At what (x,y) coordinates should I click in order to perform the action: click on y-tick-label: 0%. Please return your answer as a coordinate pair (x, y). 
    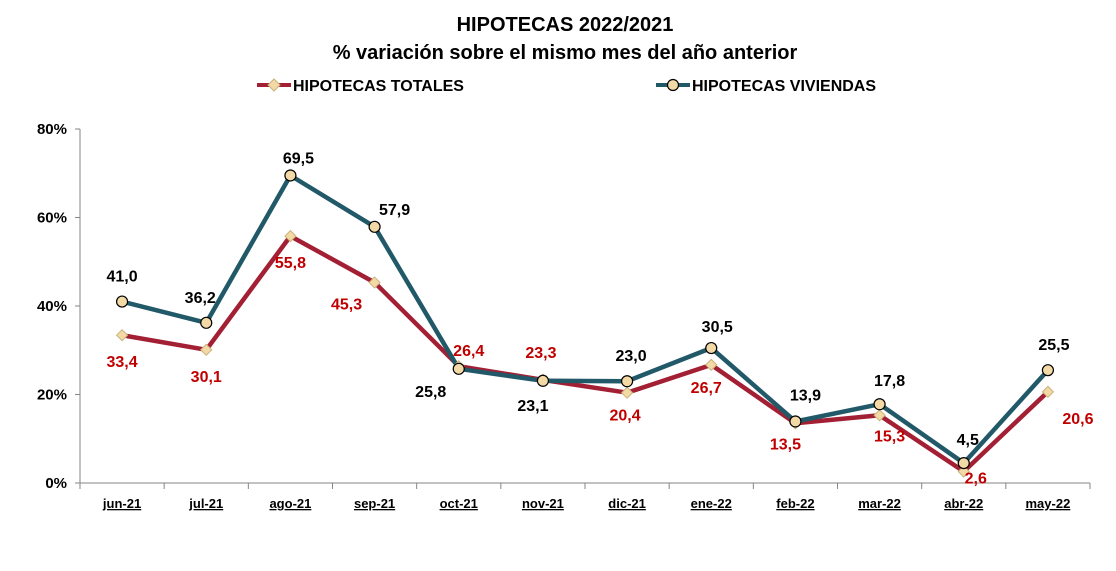
    Looking at the image, I should click on (56, 483).